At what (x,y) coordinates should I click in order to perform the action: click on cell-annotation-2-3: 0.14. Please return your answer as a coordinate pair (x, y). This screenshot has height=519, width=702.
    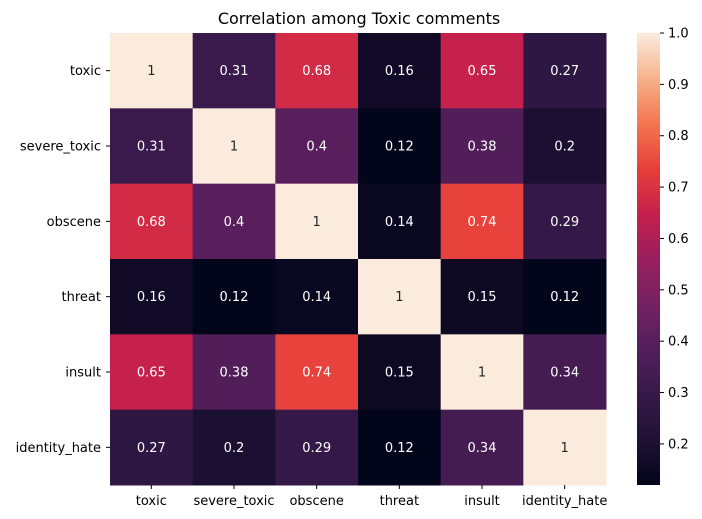
    Looking at the image, I should click on (399, 222).